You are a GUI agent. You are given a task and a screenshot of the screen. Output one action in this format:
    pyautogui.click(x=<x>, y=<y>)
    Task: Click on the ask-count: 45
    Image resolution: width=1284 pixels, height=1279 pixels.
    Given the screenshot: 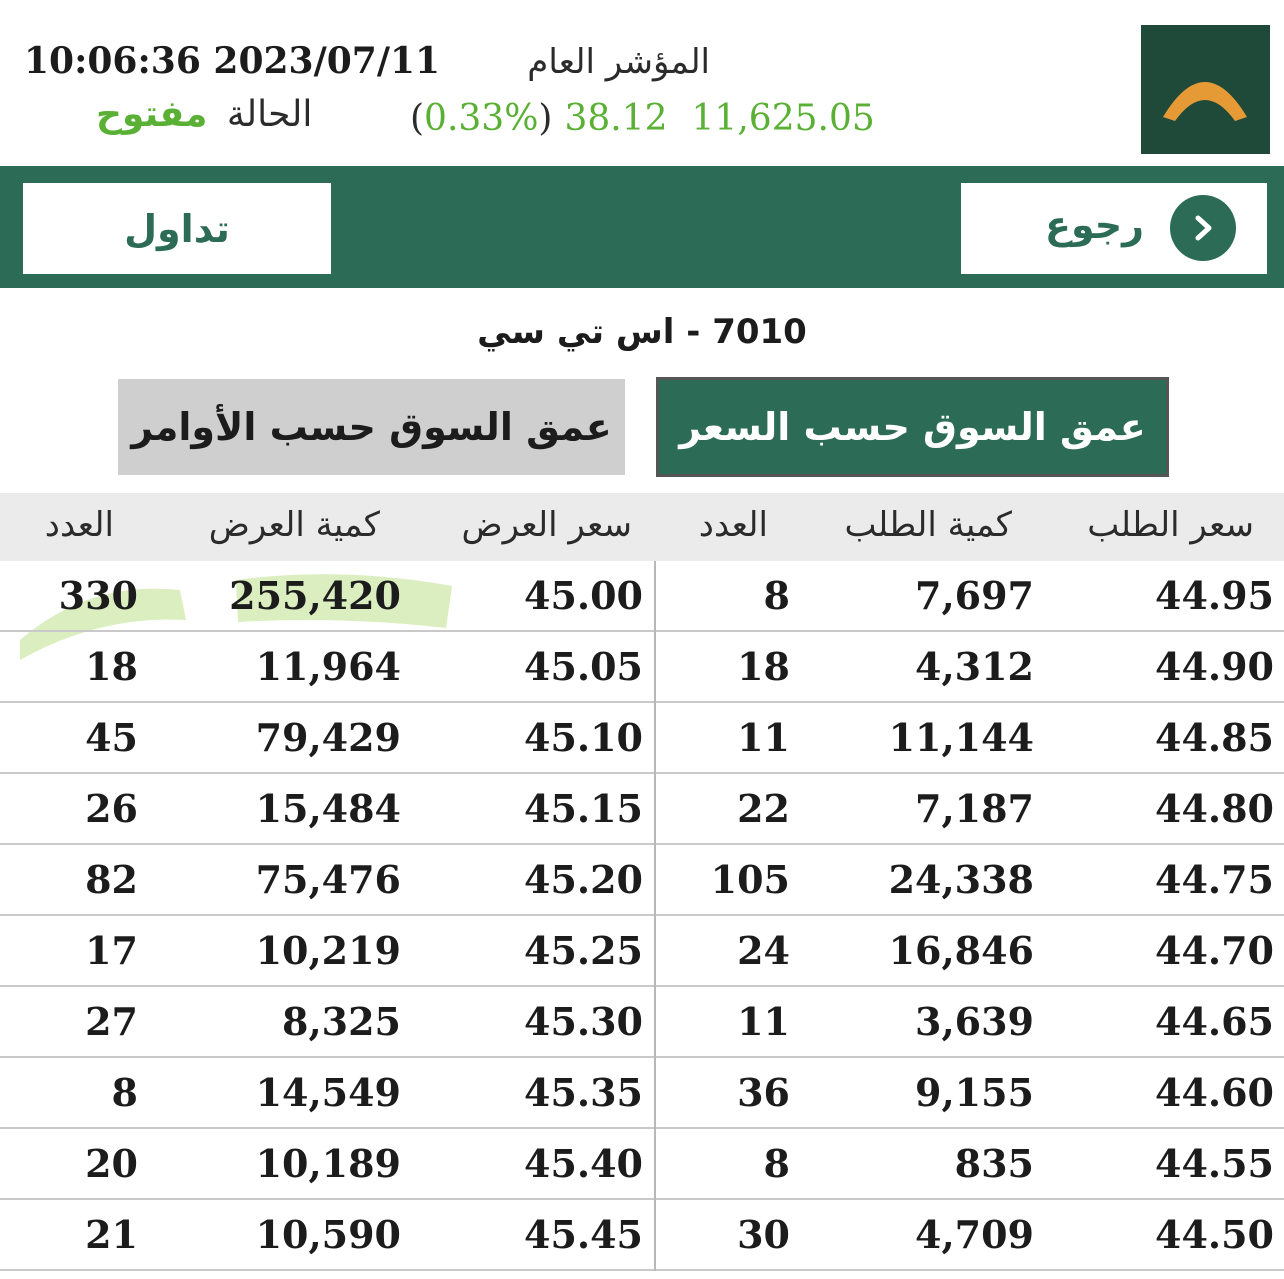 What is the action you would take?
    pyautogui.click(x=111, y=737)
    